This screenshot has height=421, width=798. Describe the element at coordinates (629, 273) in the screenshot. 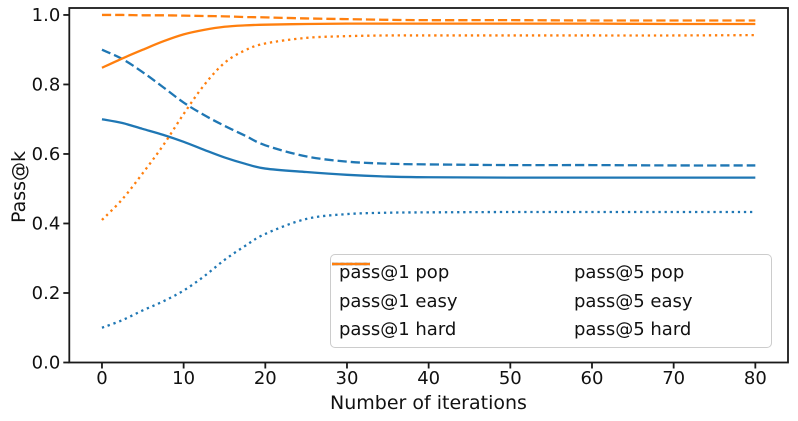

I see `legend-label: pass@5 pop` at that location.